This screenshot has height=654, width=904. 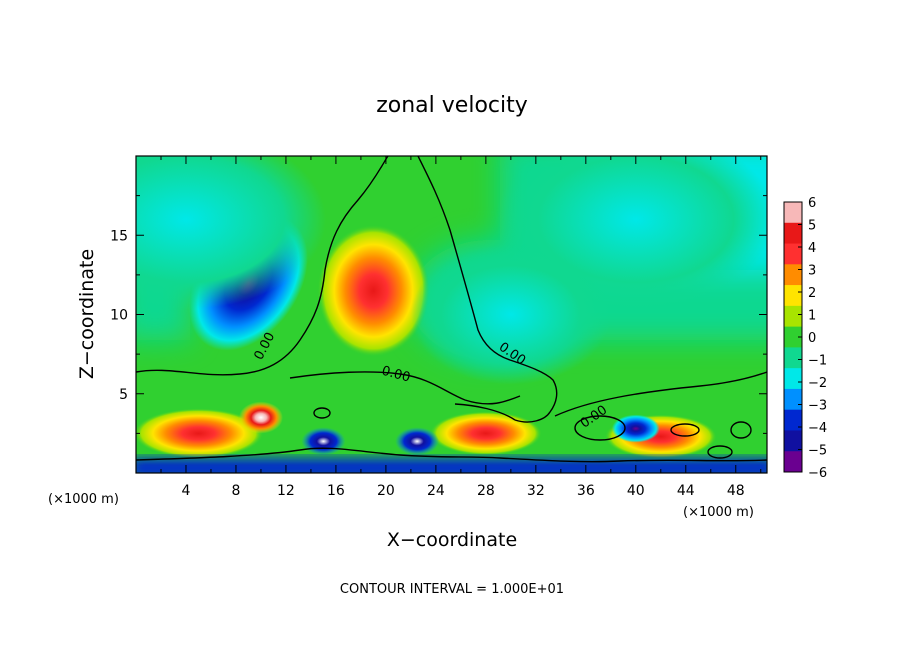 I want to click on x-unit-right-label: (×1000 m), so click(x=718, y=512).